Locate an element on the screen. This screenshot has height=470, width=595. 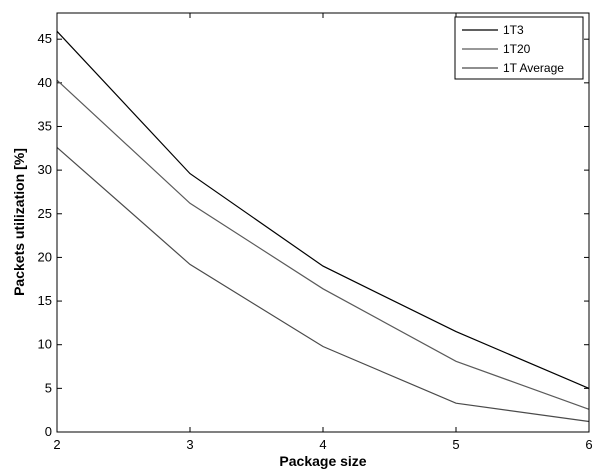
y-tick-label: 20 is located at coordinates (45, 256).